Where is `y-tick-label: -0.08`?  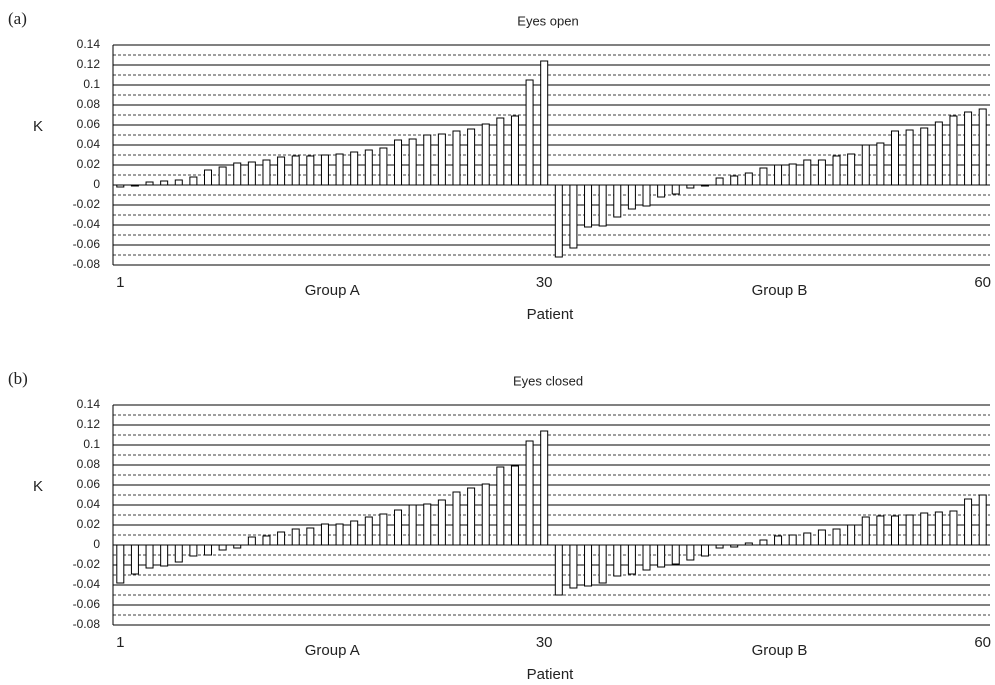 y-tick-label: -0.08 is located at coordinates (87, 624).